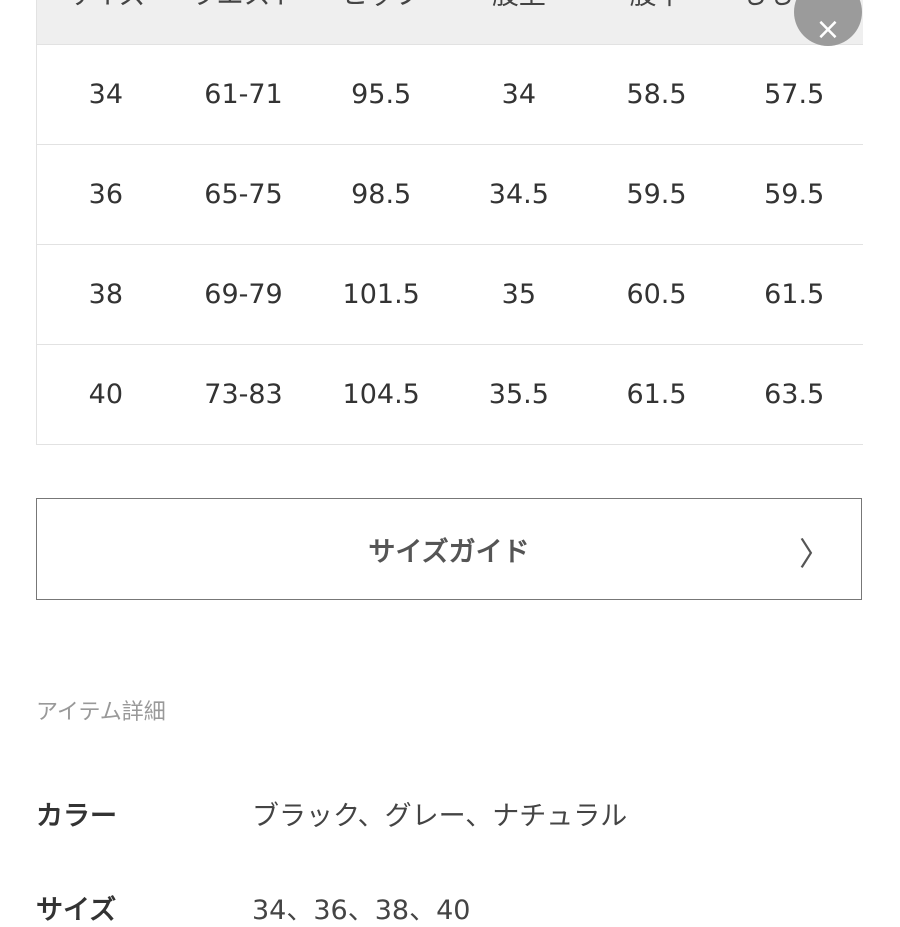 Image resolution: width=900 pixels, height=927 pixels. What do you see at coordinates (814, 554) in the screenshot?
I see `chevron-right-icon: 〉` at bounding box center [814, 554].